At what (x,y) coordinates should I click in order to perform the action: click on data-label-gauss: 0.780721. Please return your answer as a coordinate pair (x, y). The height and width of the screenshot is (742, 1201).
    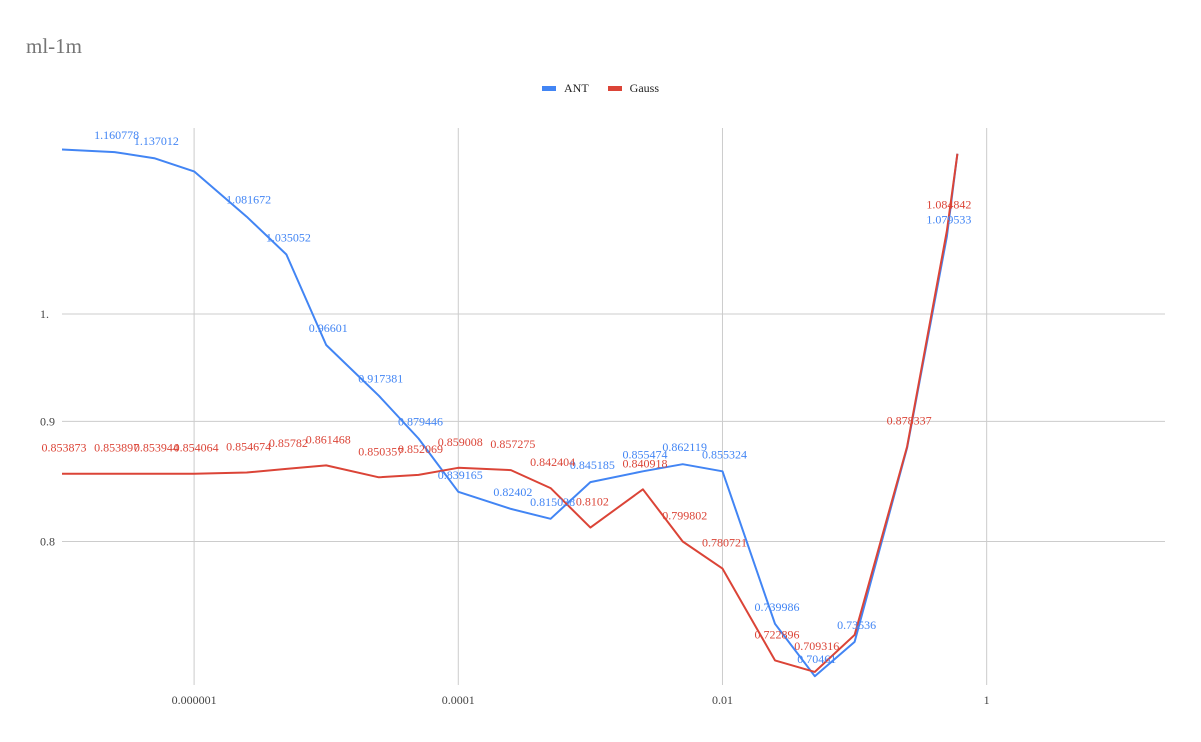
    Looking at the image, I should click on (724, 543).